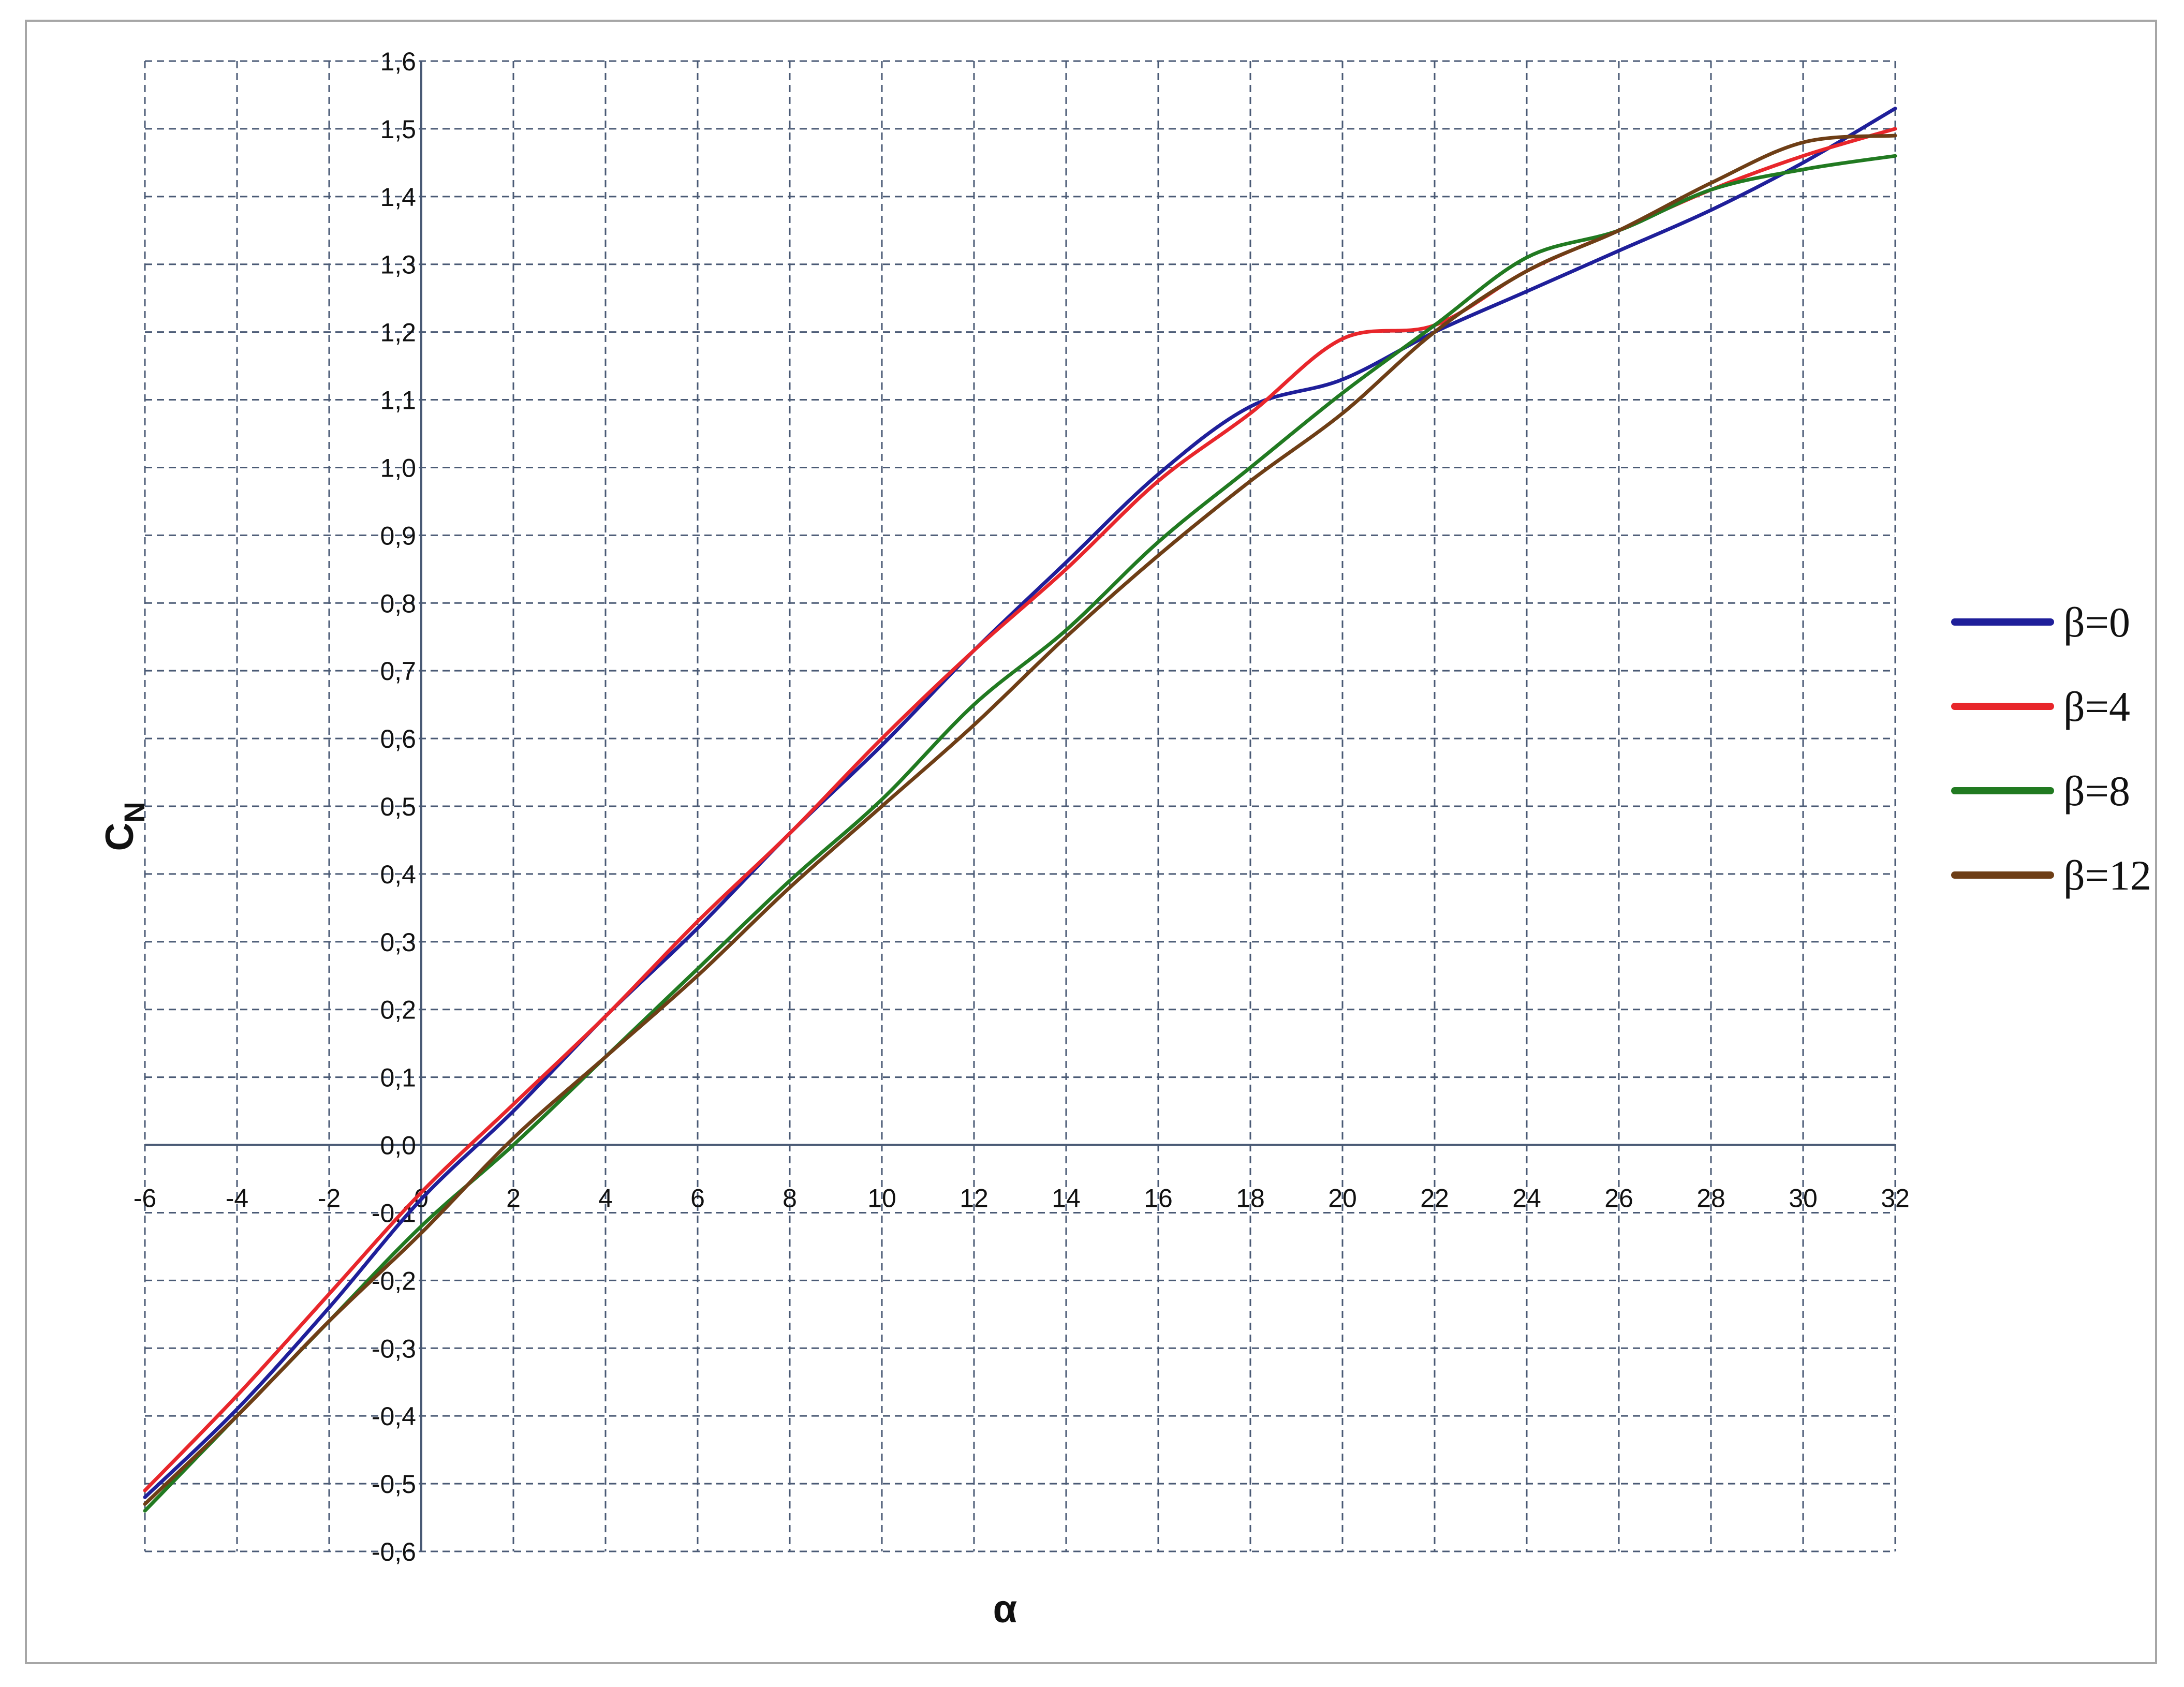 The image size is (2184, 1687). Describe the element at coordinates (398, 875) in the screenshot. I see `y-tick-label: 0,4` at that location.